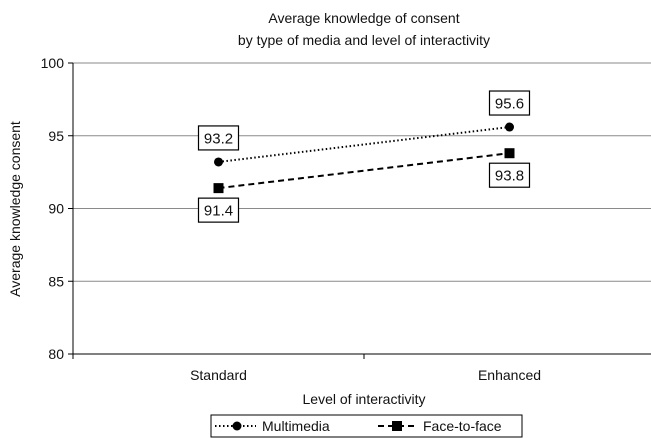 This screenshot has height=438, width=651. Describe the element at coordinates (56, 354) in the screenshot. I see `y-tick-label: 80` at that location.